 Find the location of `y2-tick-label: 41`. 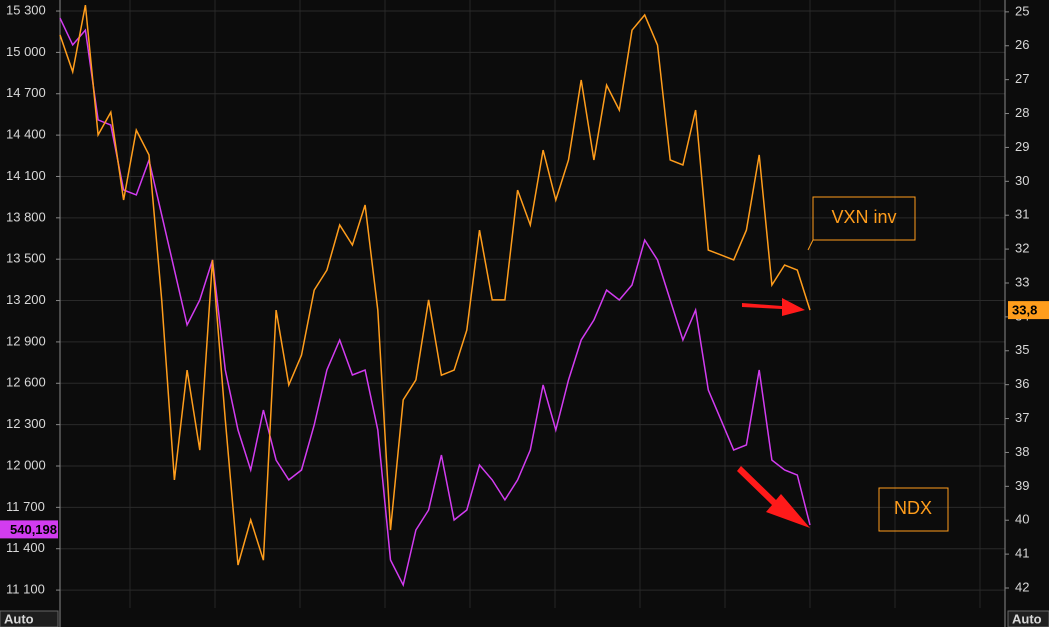

y2-tick-label: 41 is located at coordinates (1022, 553).